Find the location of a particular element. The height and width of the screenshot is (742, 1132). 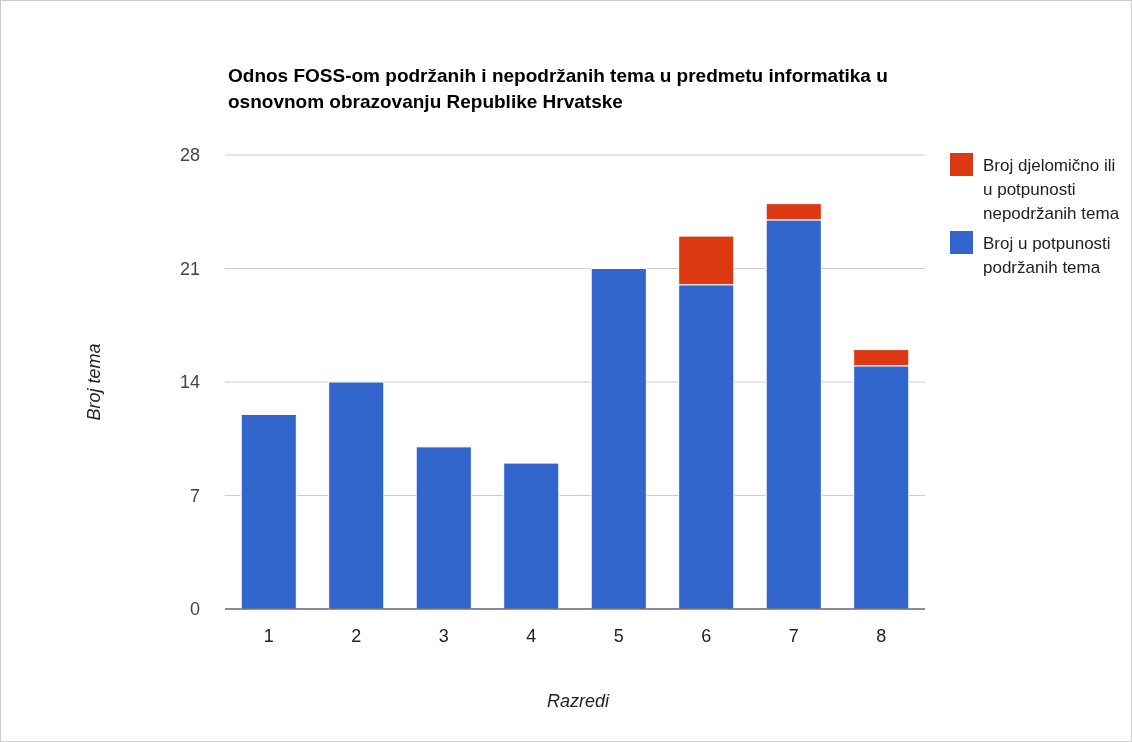

x-tick-label: 3 is located at coordinates (443, 636).